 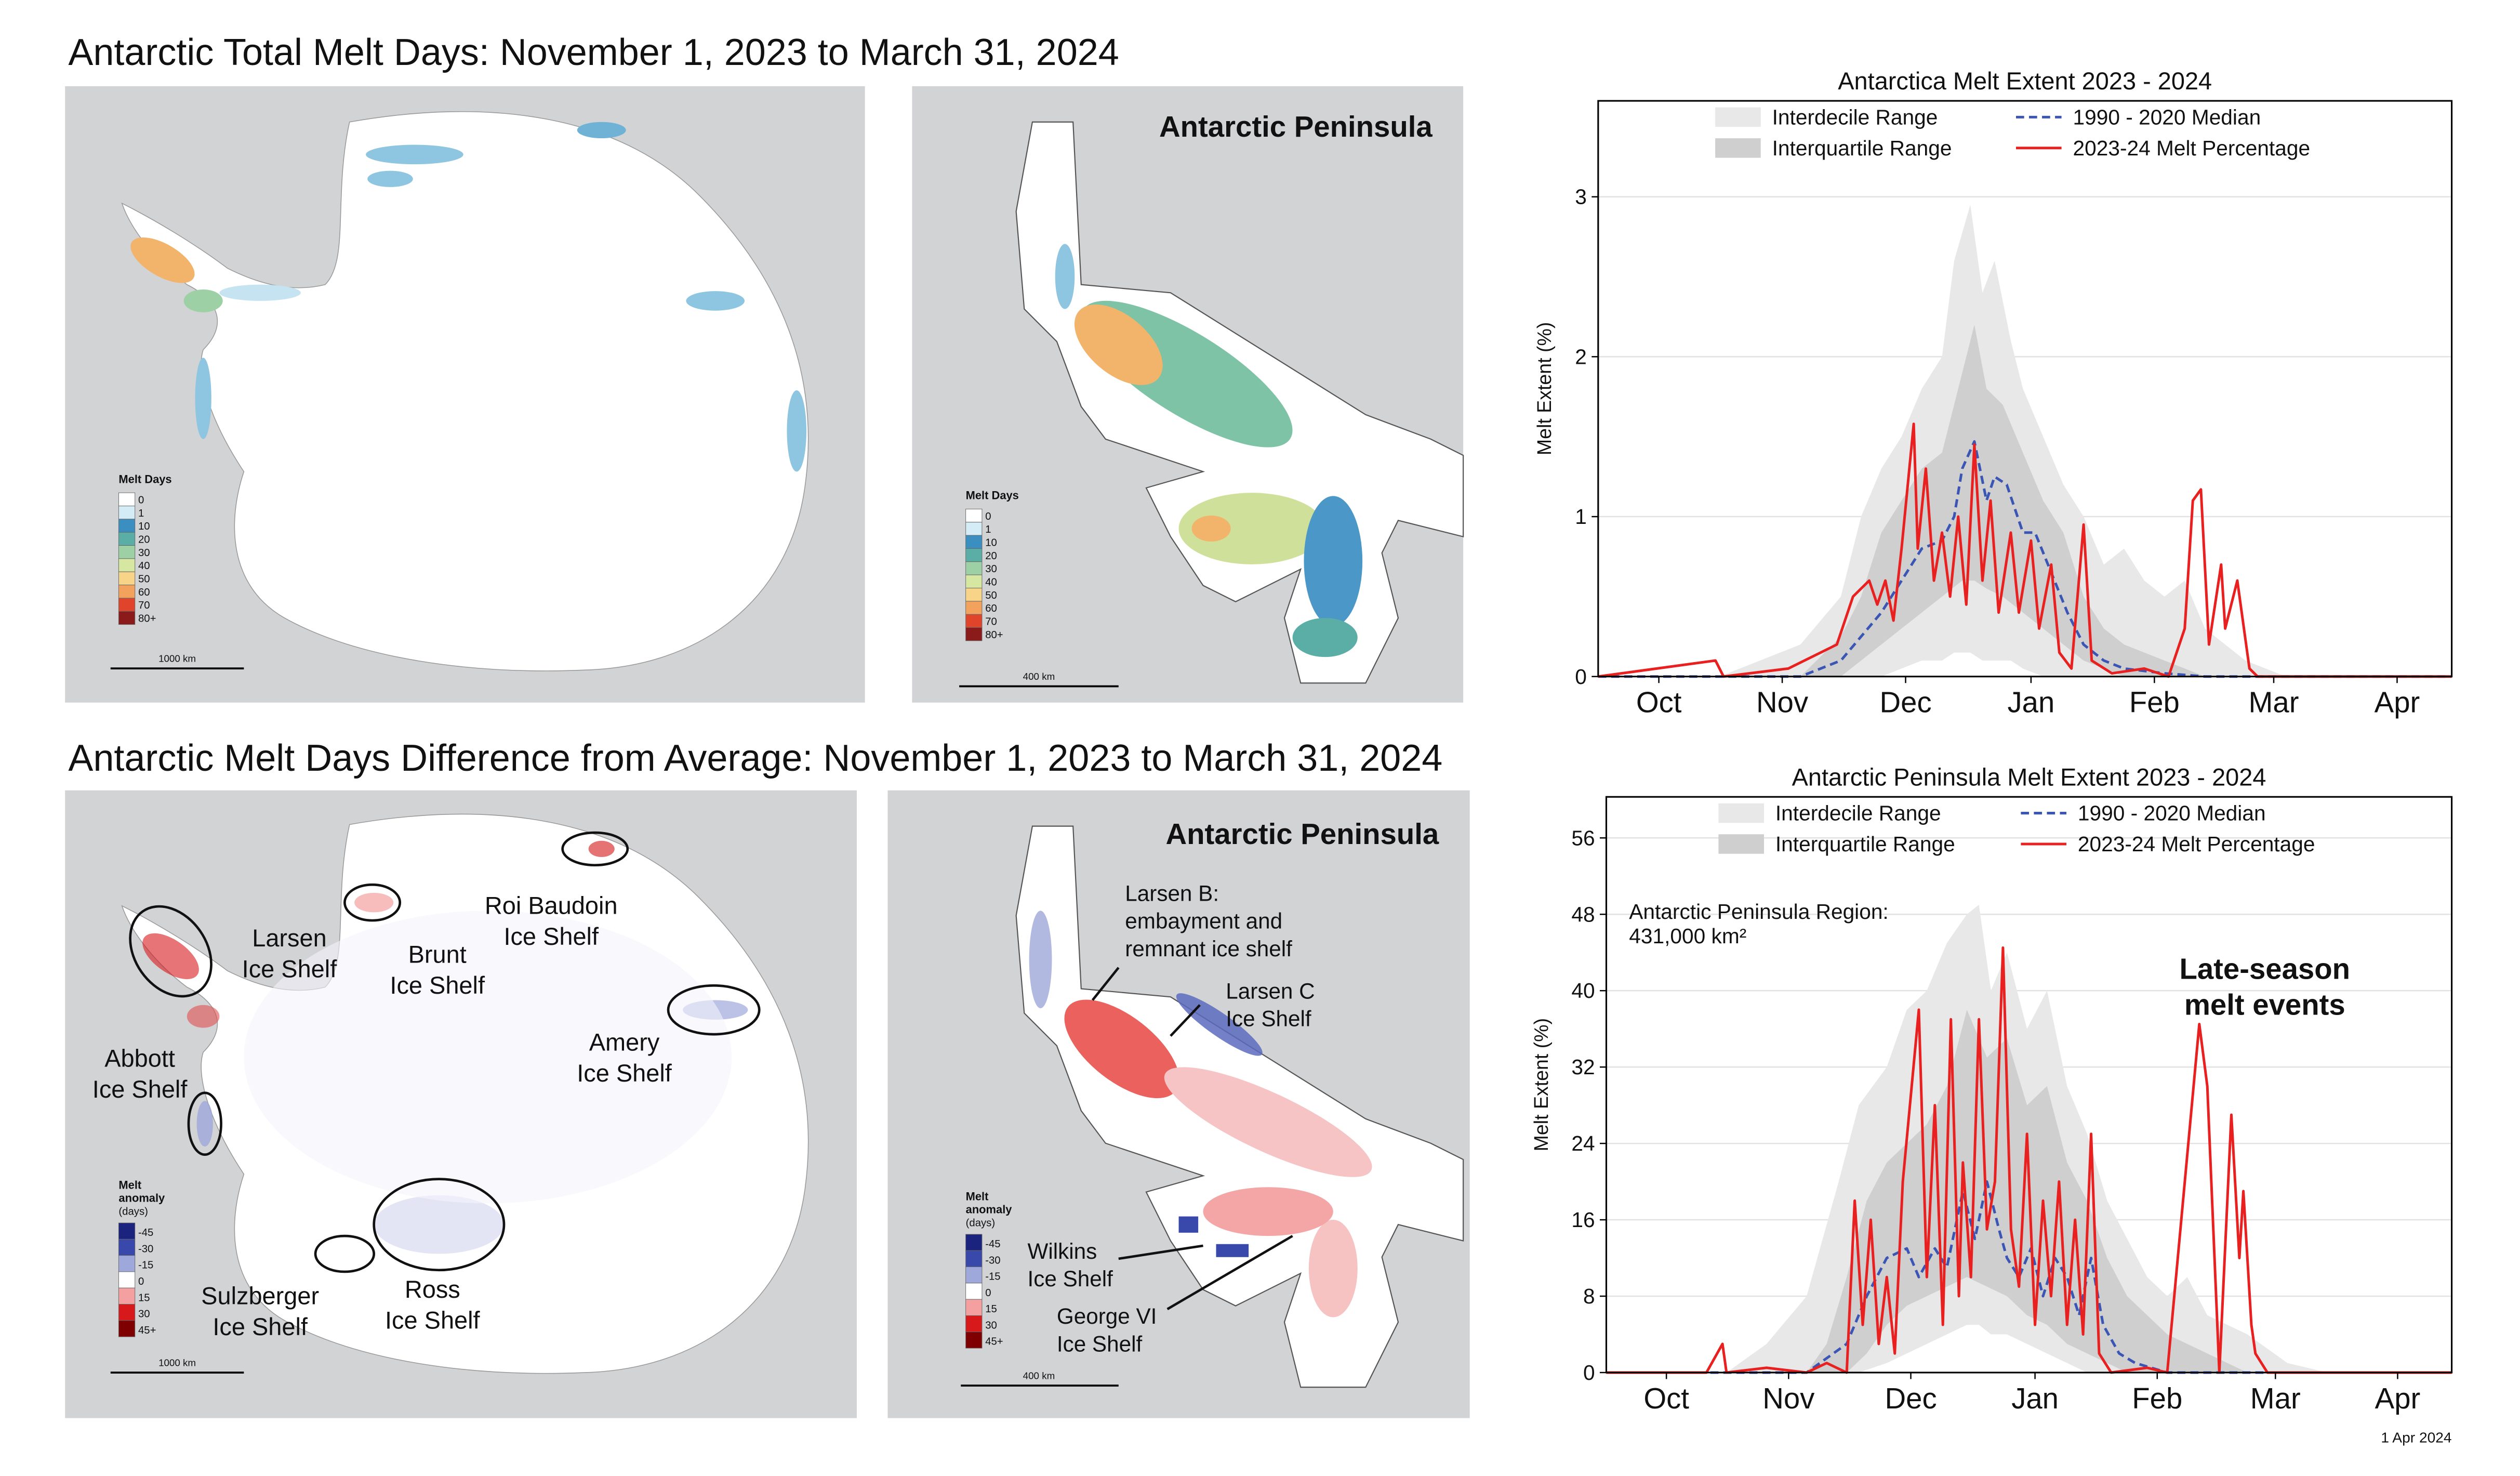 I want to click on chart-title: Antarctica Melt Extent 2023 - 2024, so click(x=2025, y=81).